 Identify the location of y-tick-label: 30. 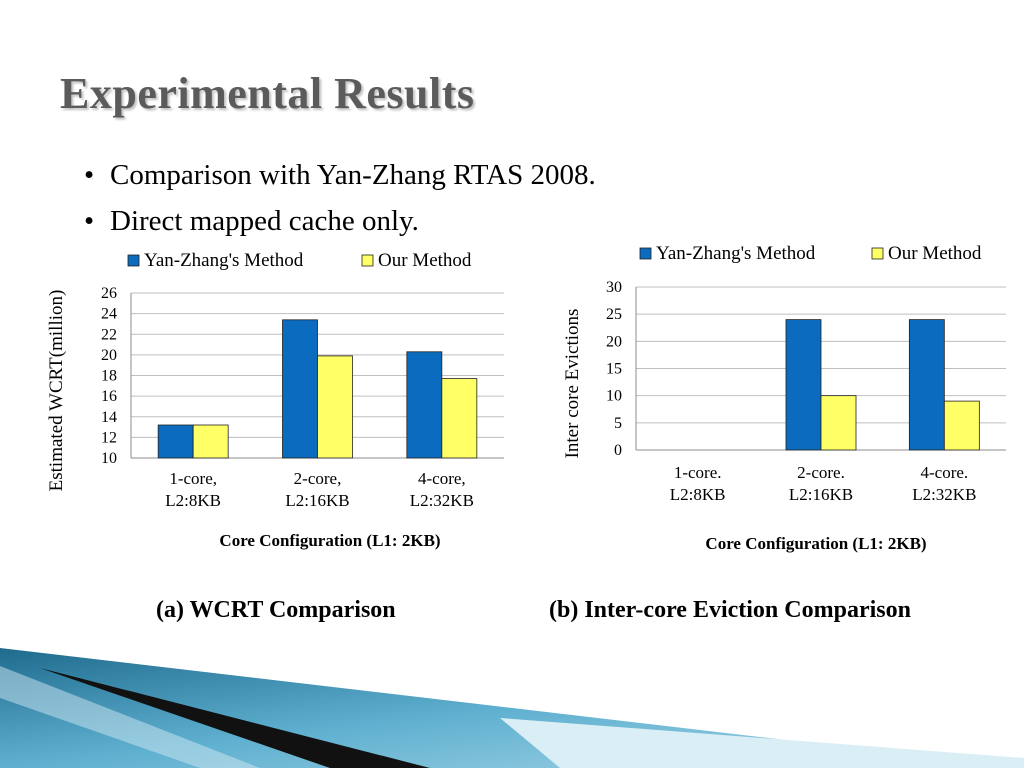
(614, 287).